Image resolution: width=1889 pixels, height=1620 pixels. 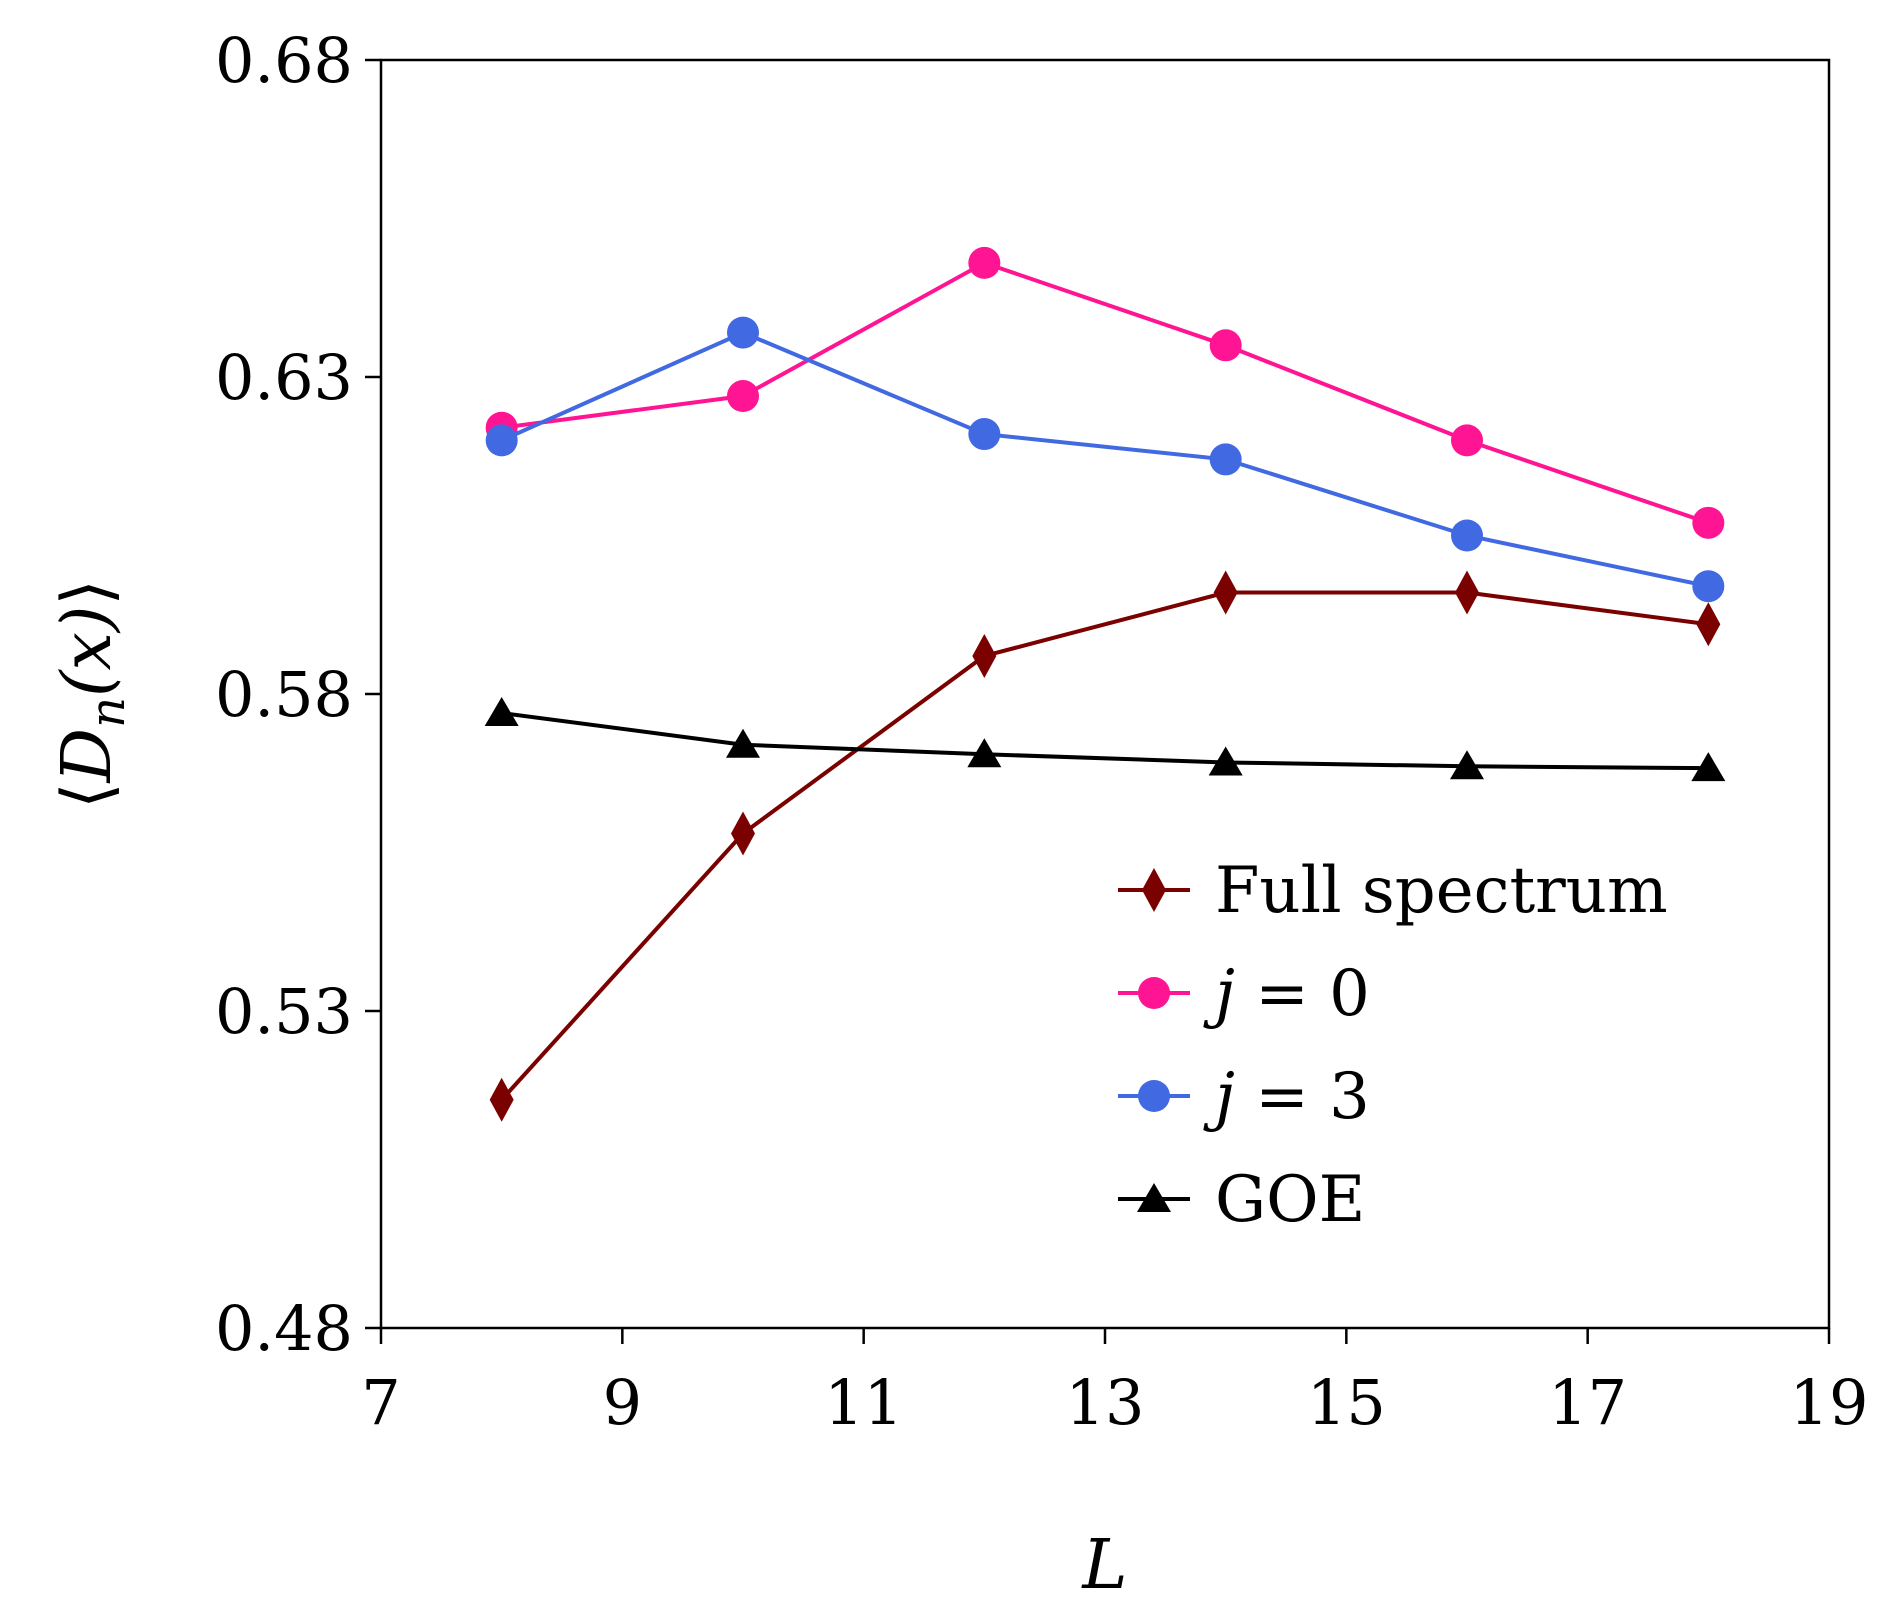 I want to click on legend-label-part: Full spectrum, so click(x=1441, y=891).